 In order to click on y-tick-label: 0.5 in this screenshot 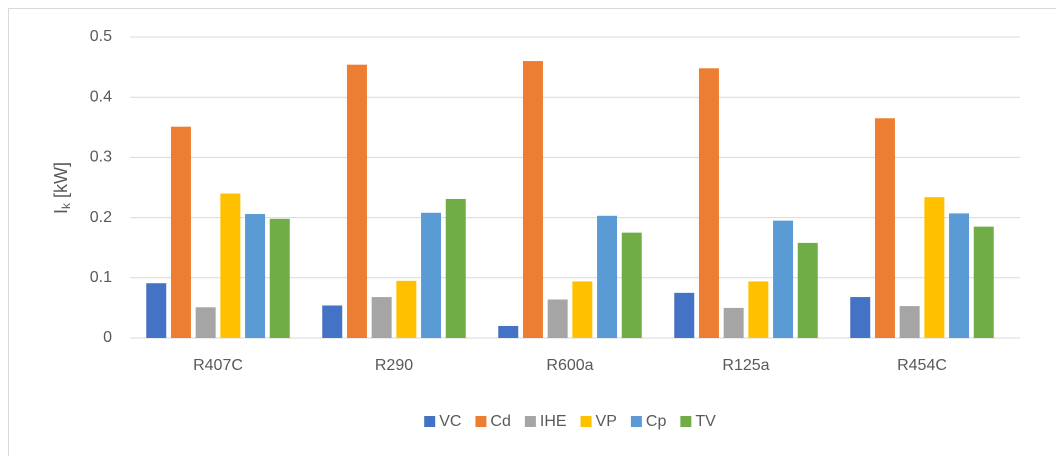, I will do `click(101, 36)`.